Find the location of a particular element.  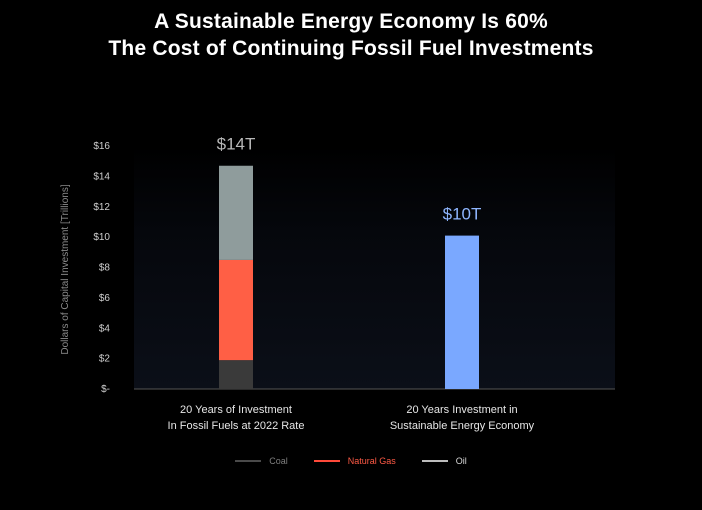

bar-segment-natural-gas is located at coordinates (236, 310).